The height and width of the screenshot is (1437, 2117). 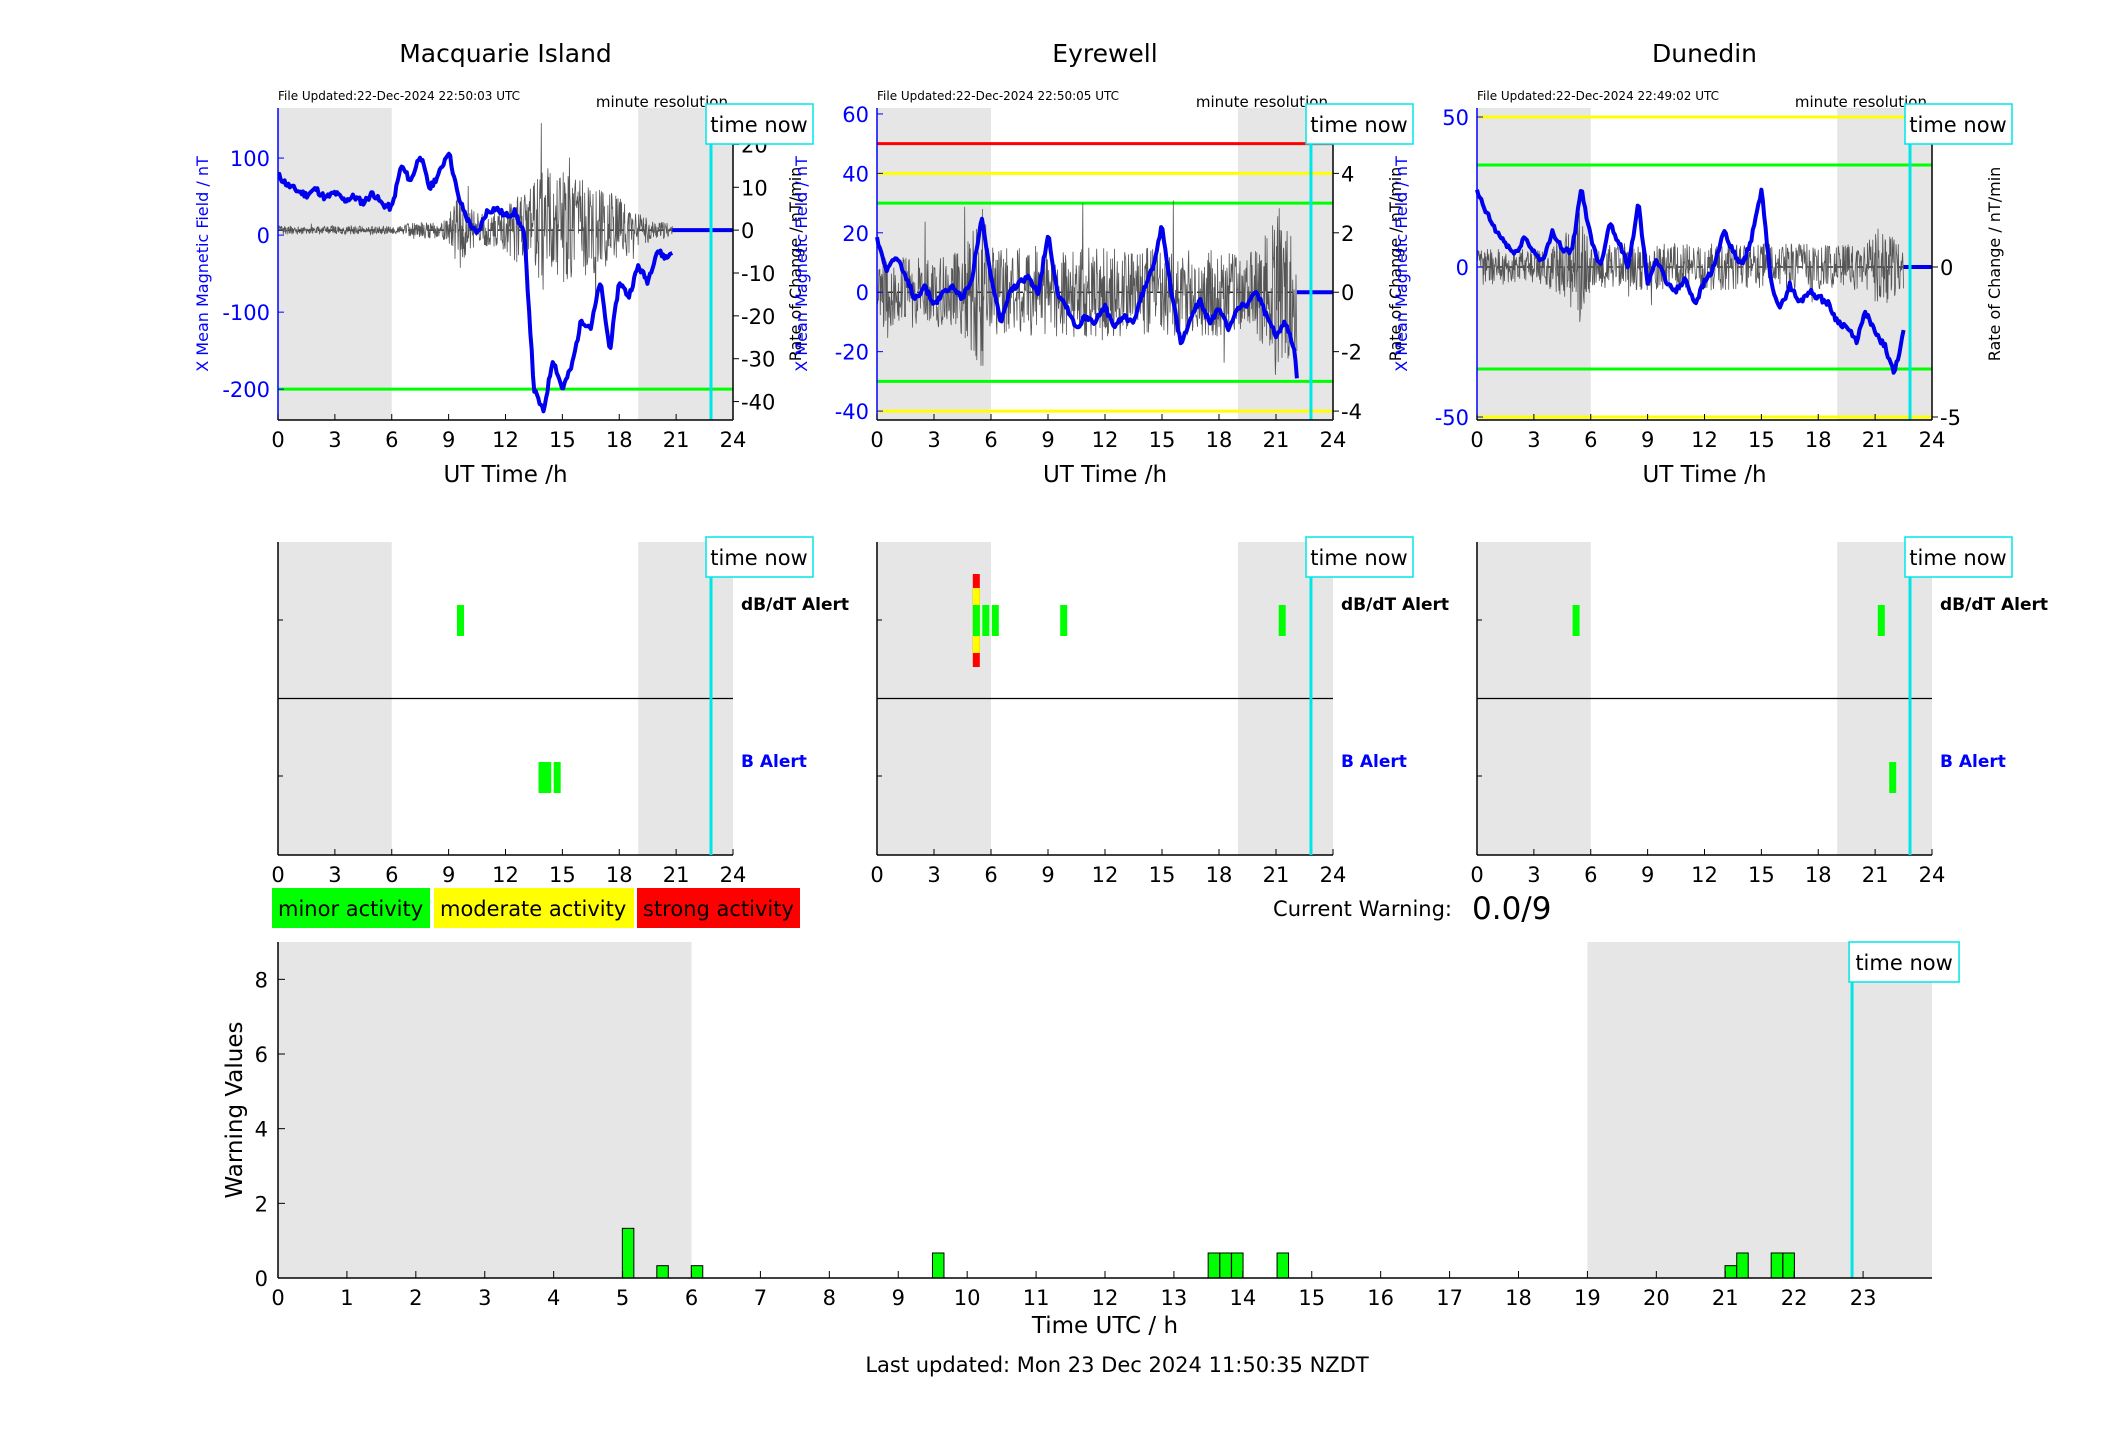 What do you see at coordinates (1105, 475) in the screenshot?
I see `x-axis-label: UT Time /h` at bounding box center [1105, 475].